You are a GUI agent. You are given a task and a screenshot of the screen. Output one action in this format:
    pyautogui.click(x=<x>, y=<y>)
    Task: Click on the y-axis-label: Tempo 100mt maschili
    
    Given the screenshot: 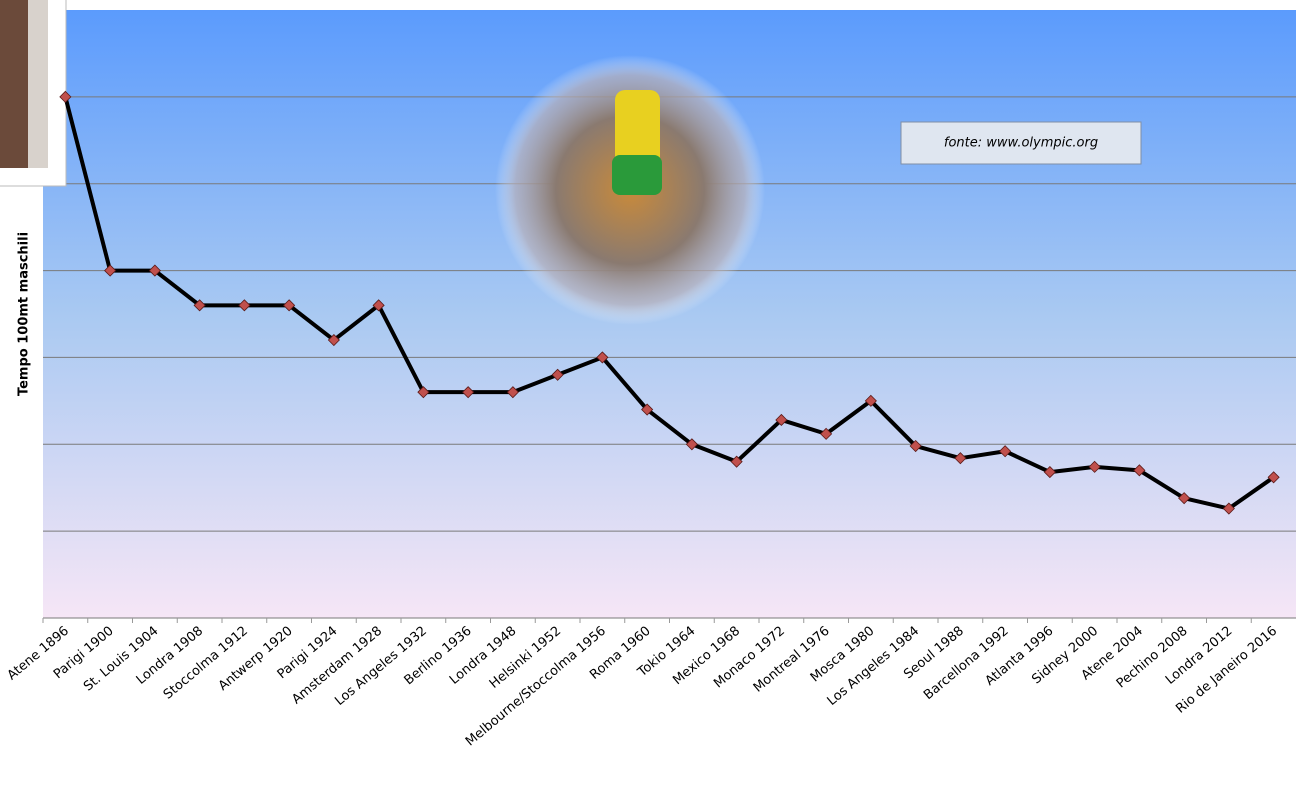 What is the action you would take?
    pyautogui.click(x=24, y=314)
    